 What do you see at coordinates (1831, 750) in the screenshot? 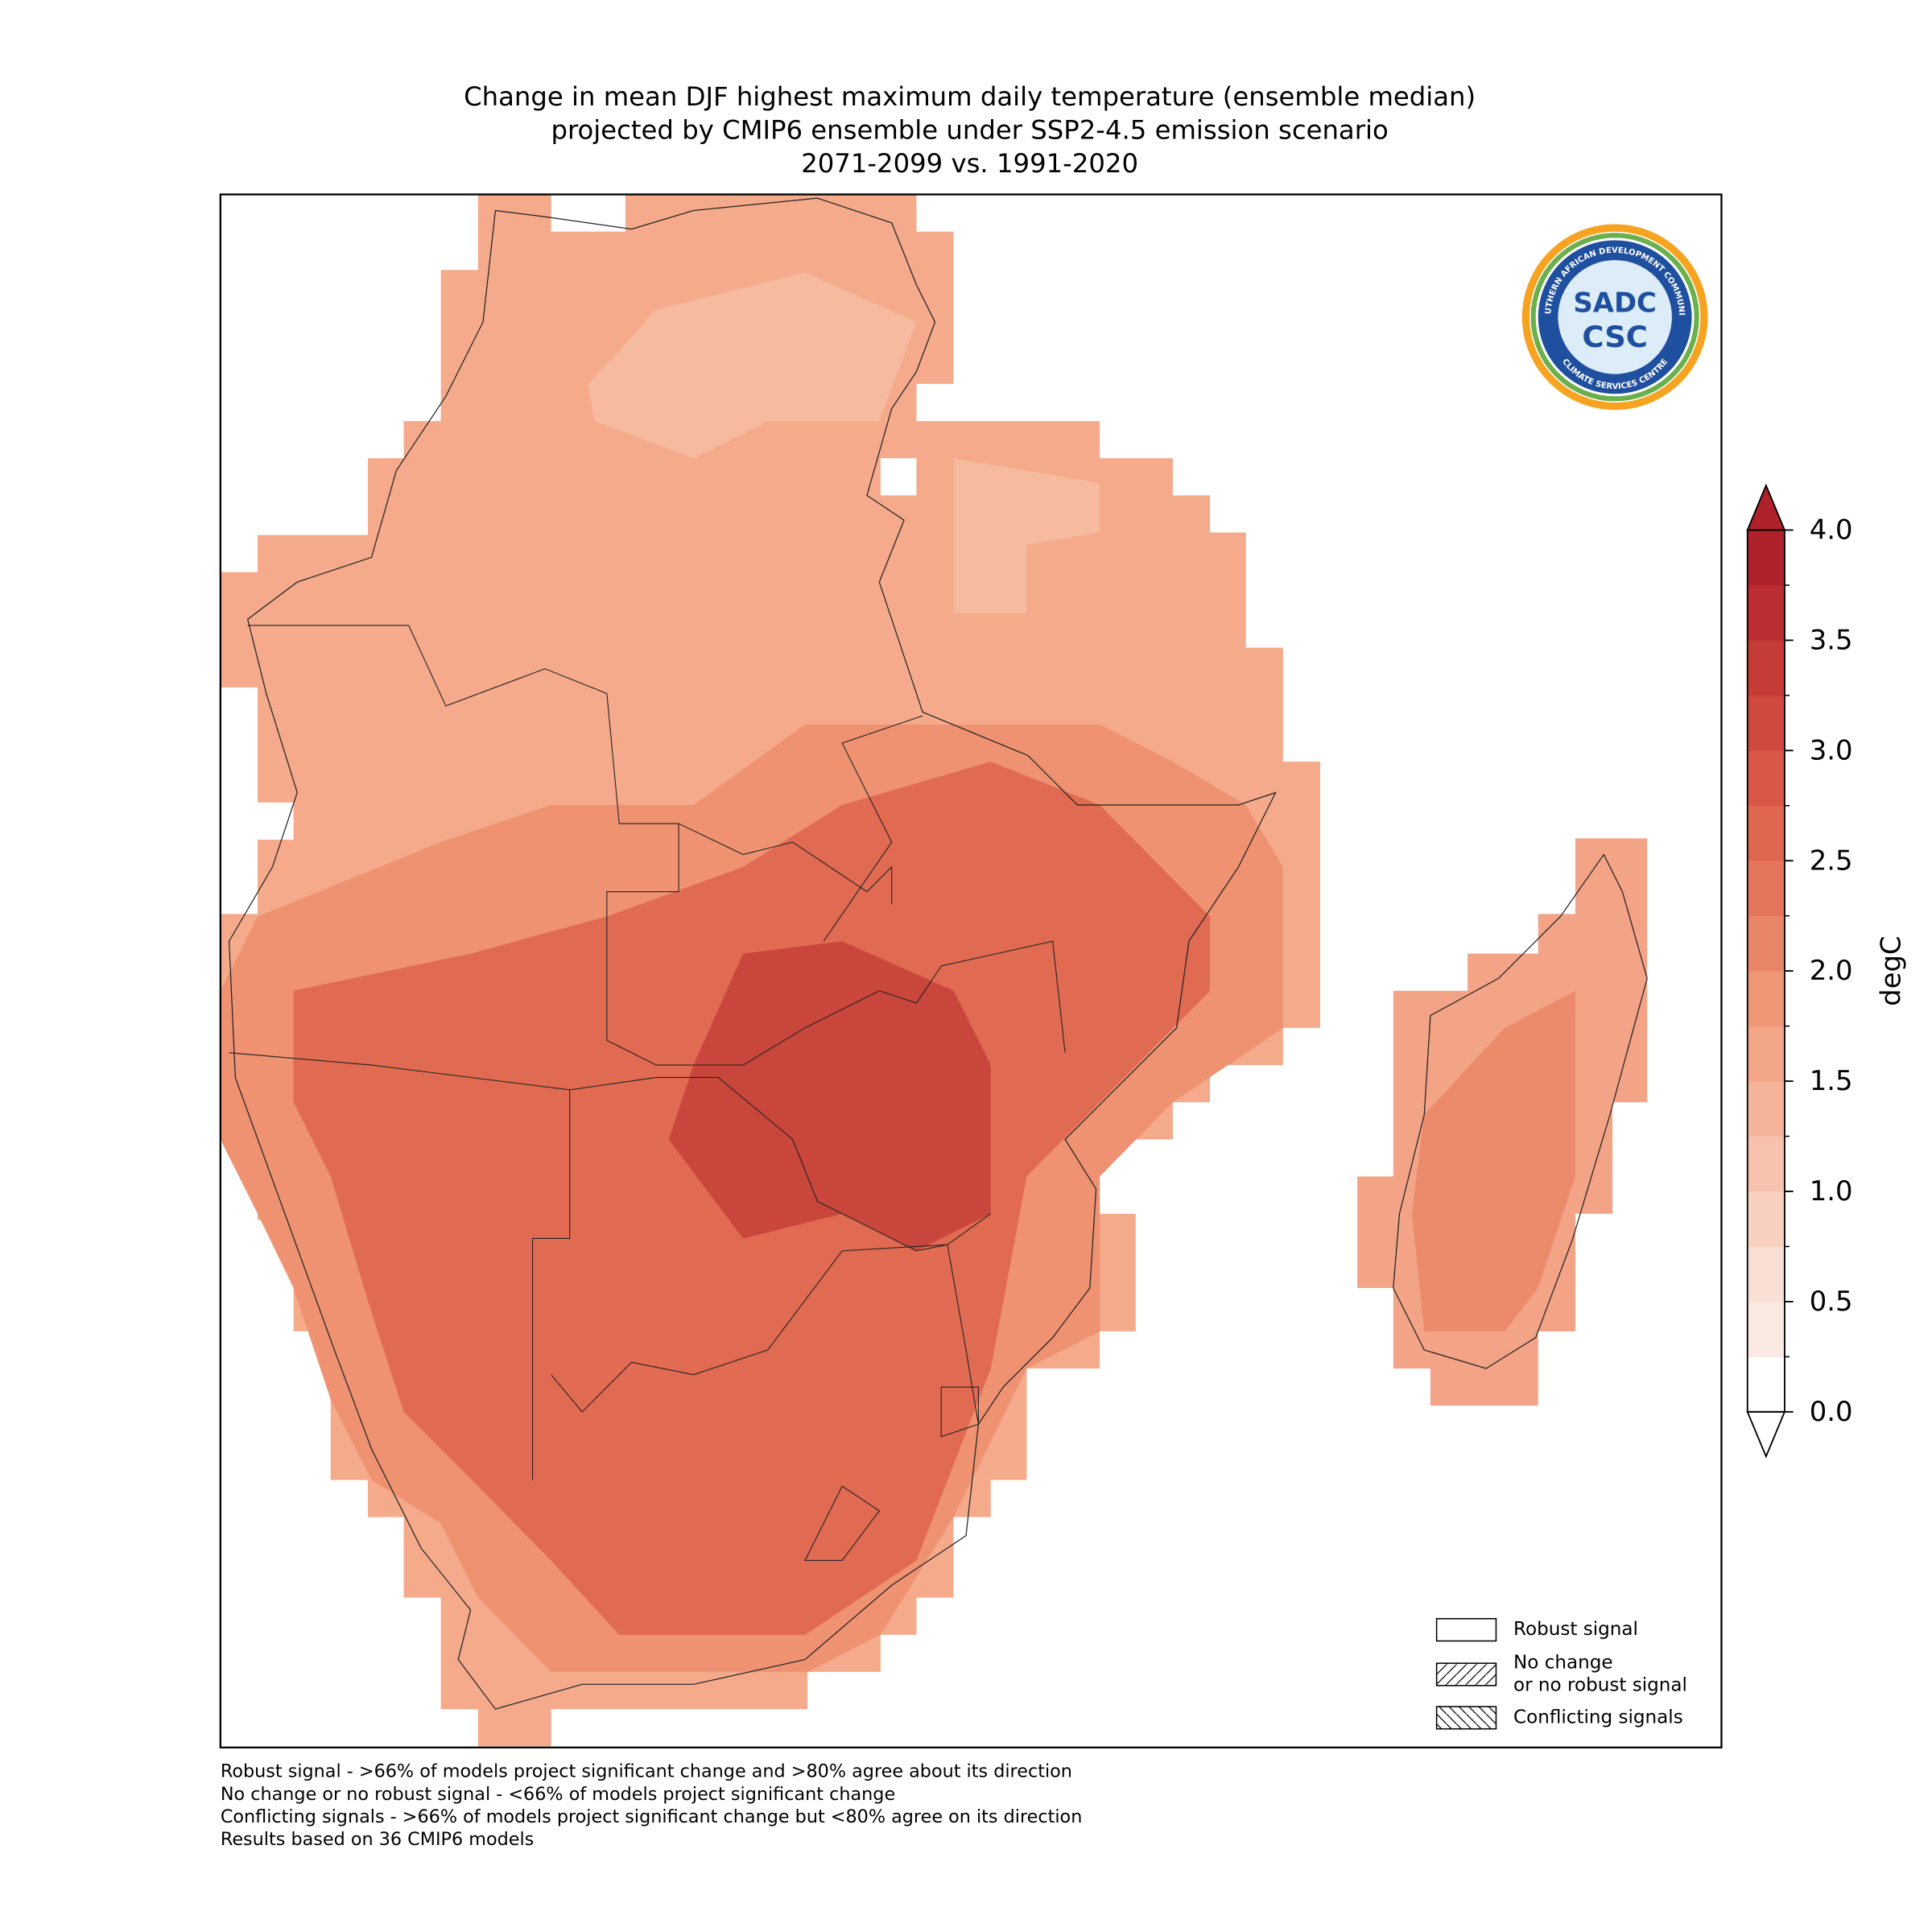
I see `colorbar-tick-label: 3.0` at bounding box center [1831, 750].